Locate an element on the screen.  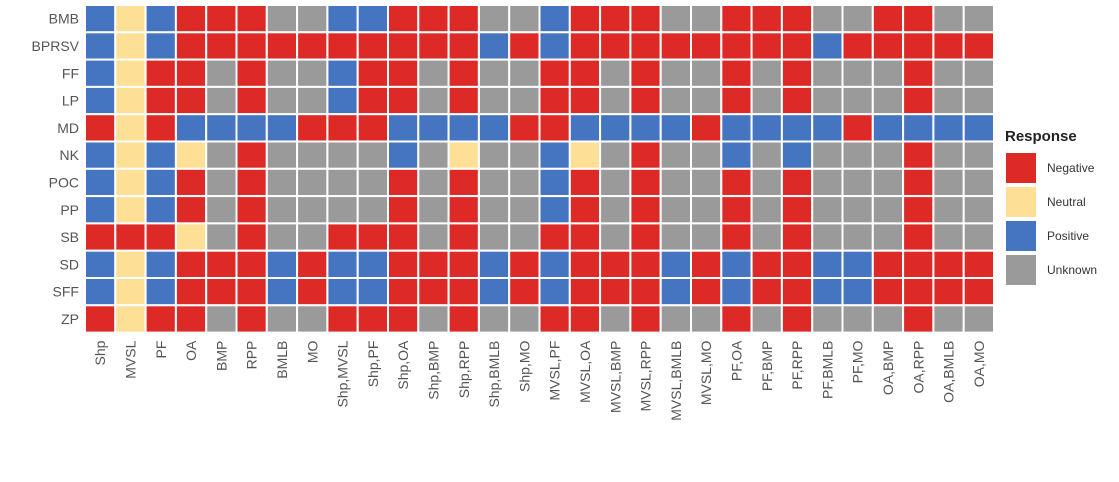
cell-lp-shp-mo is located at coordinates (524, 100).